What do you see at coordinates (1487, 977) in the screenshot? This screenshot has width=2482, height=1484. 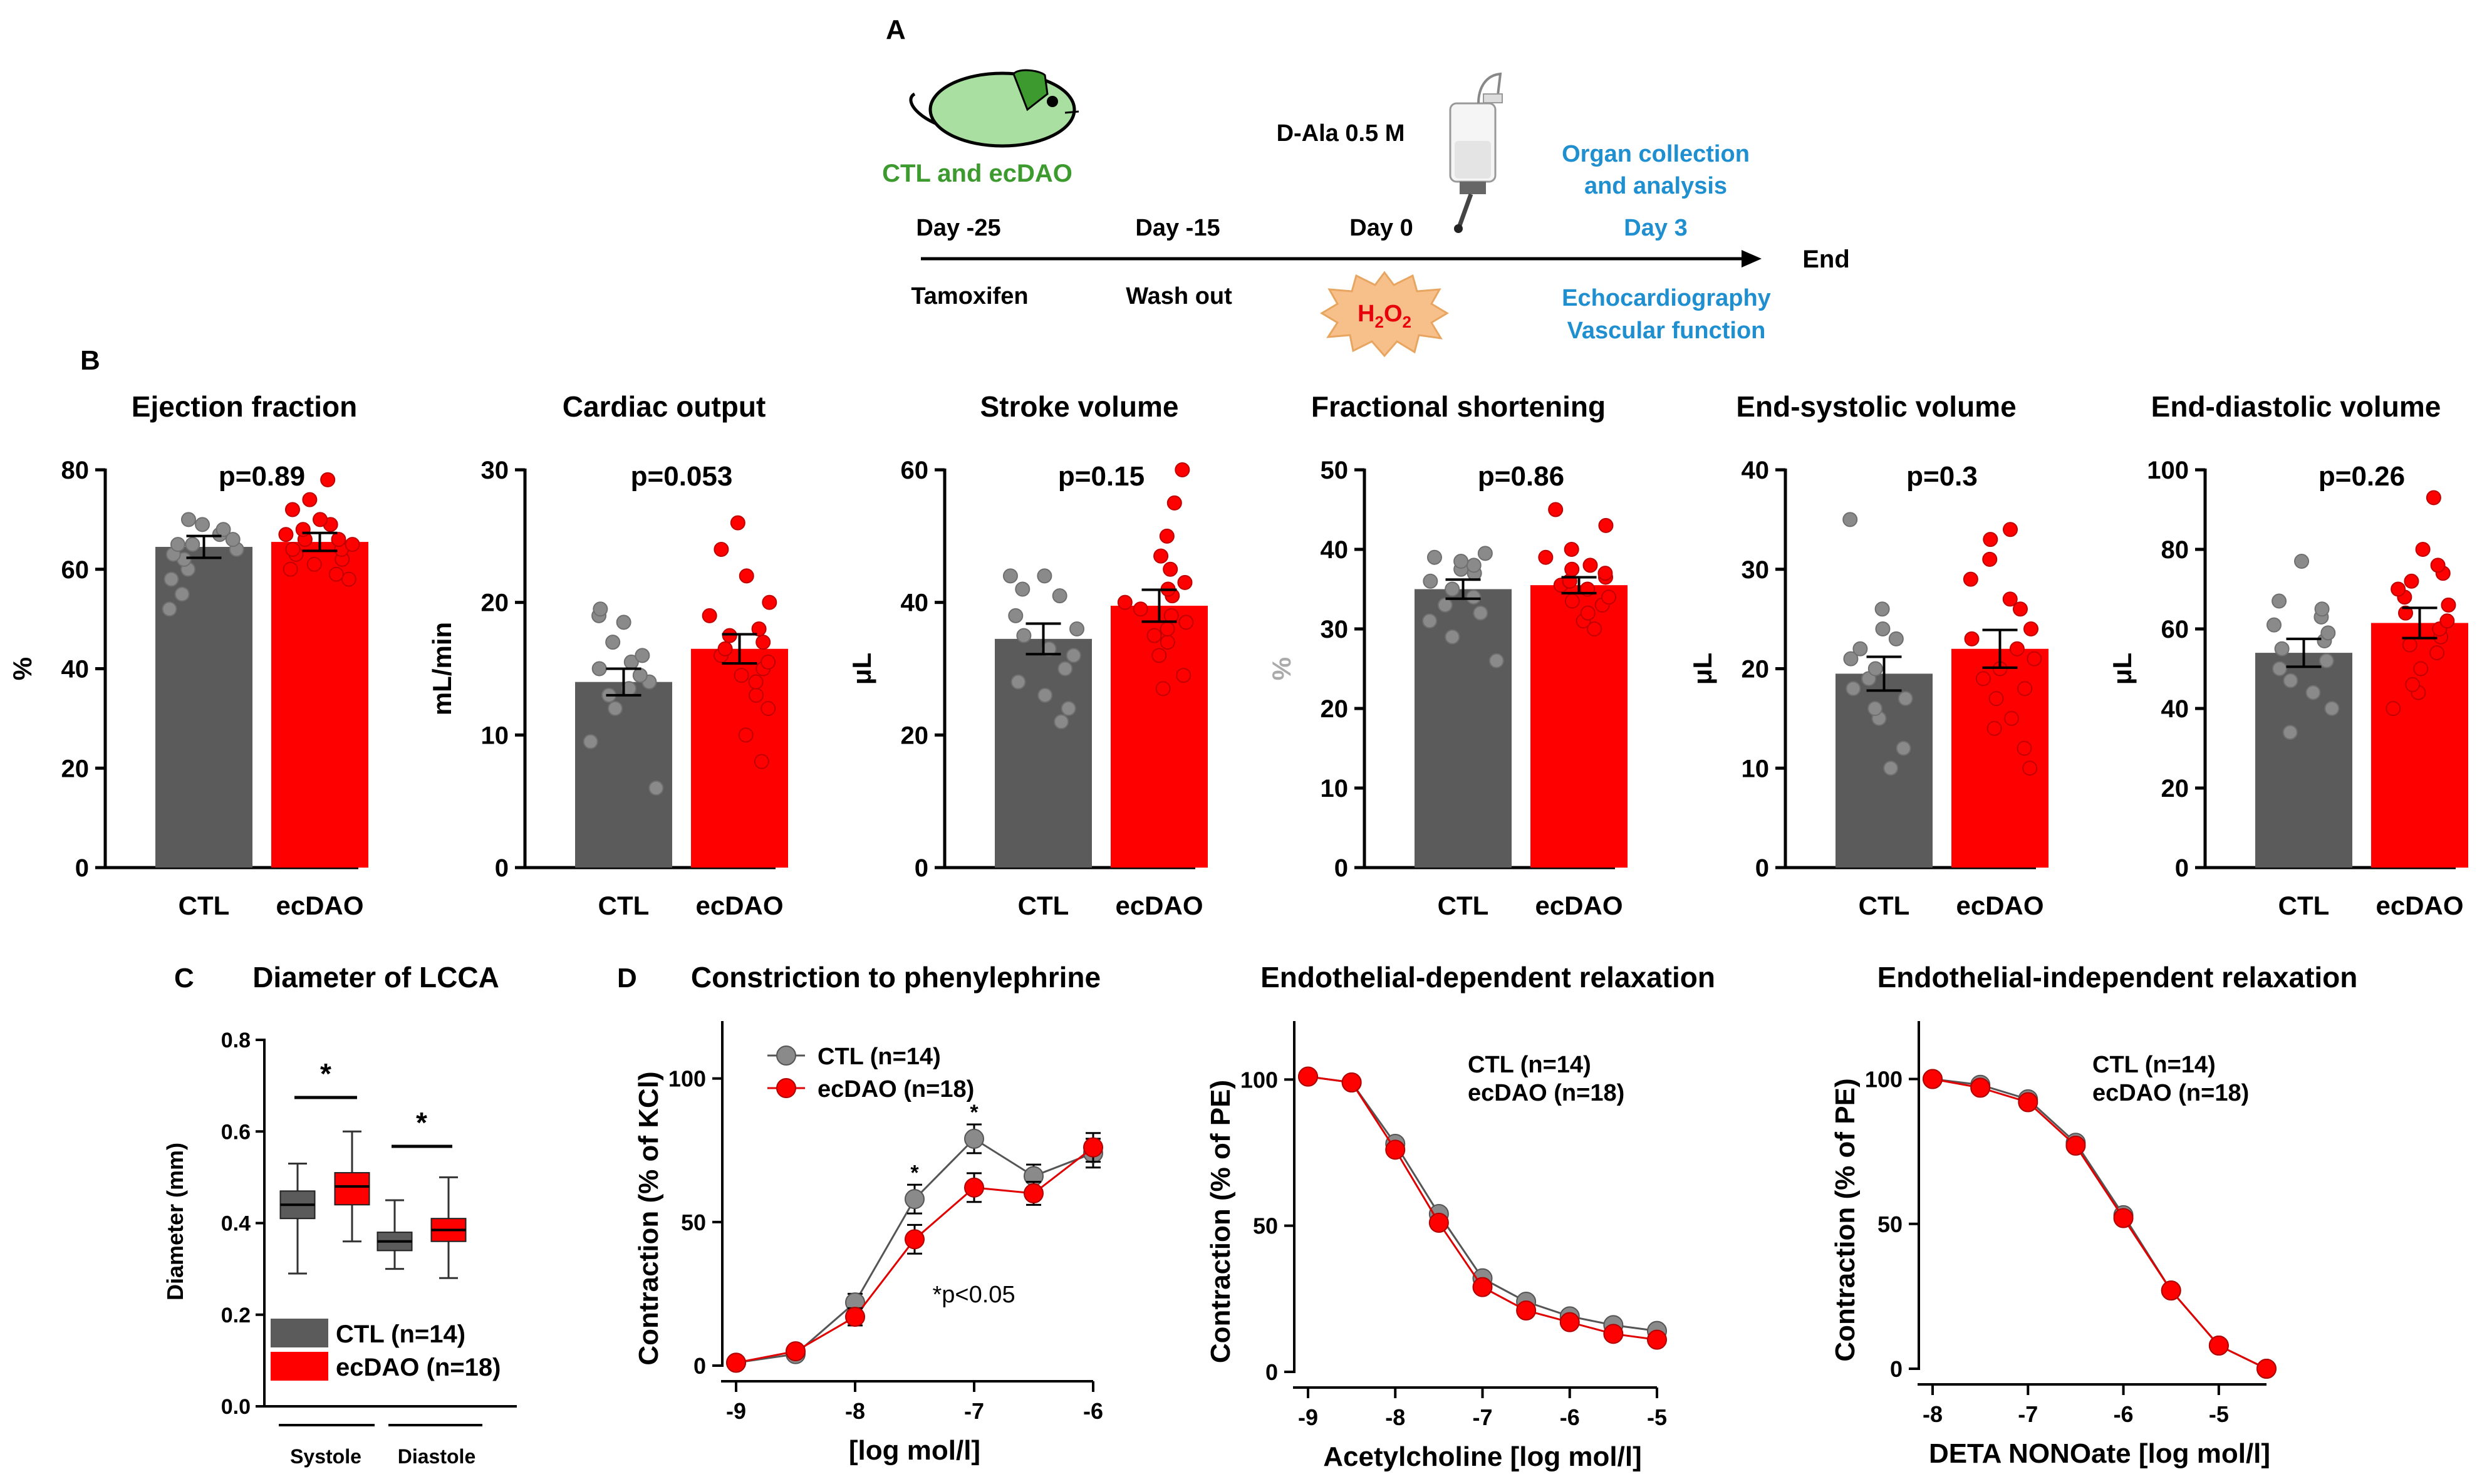 I see `chart-title: Endothelial-dependent relaxation` at bounding box center [1487, 977].